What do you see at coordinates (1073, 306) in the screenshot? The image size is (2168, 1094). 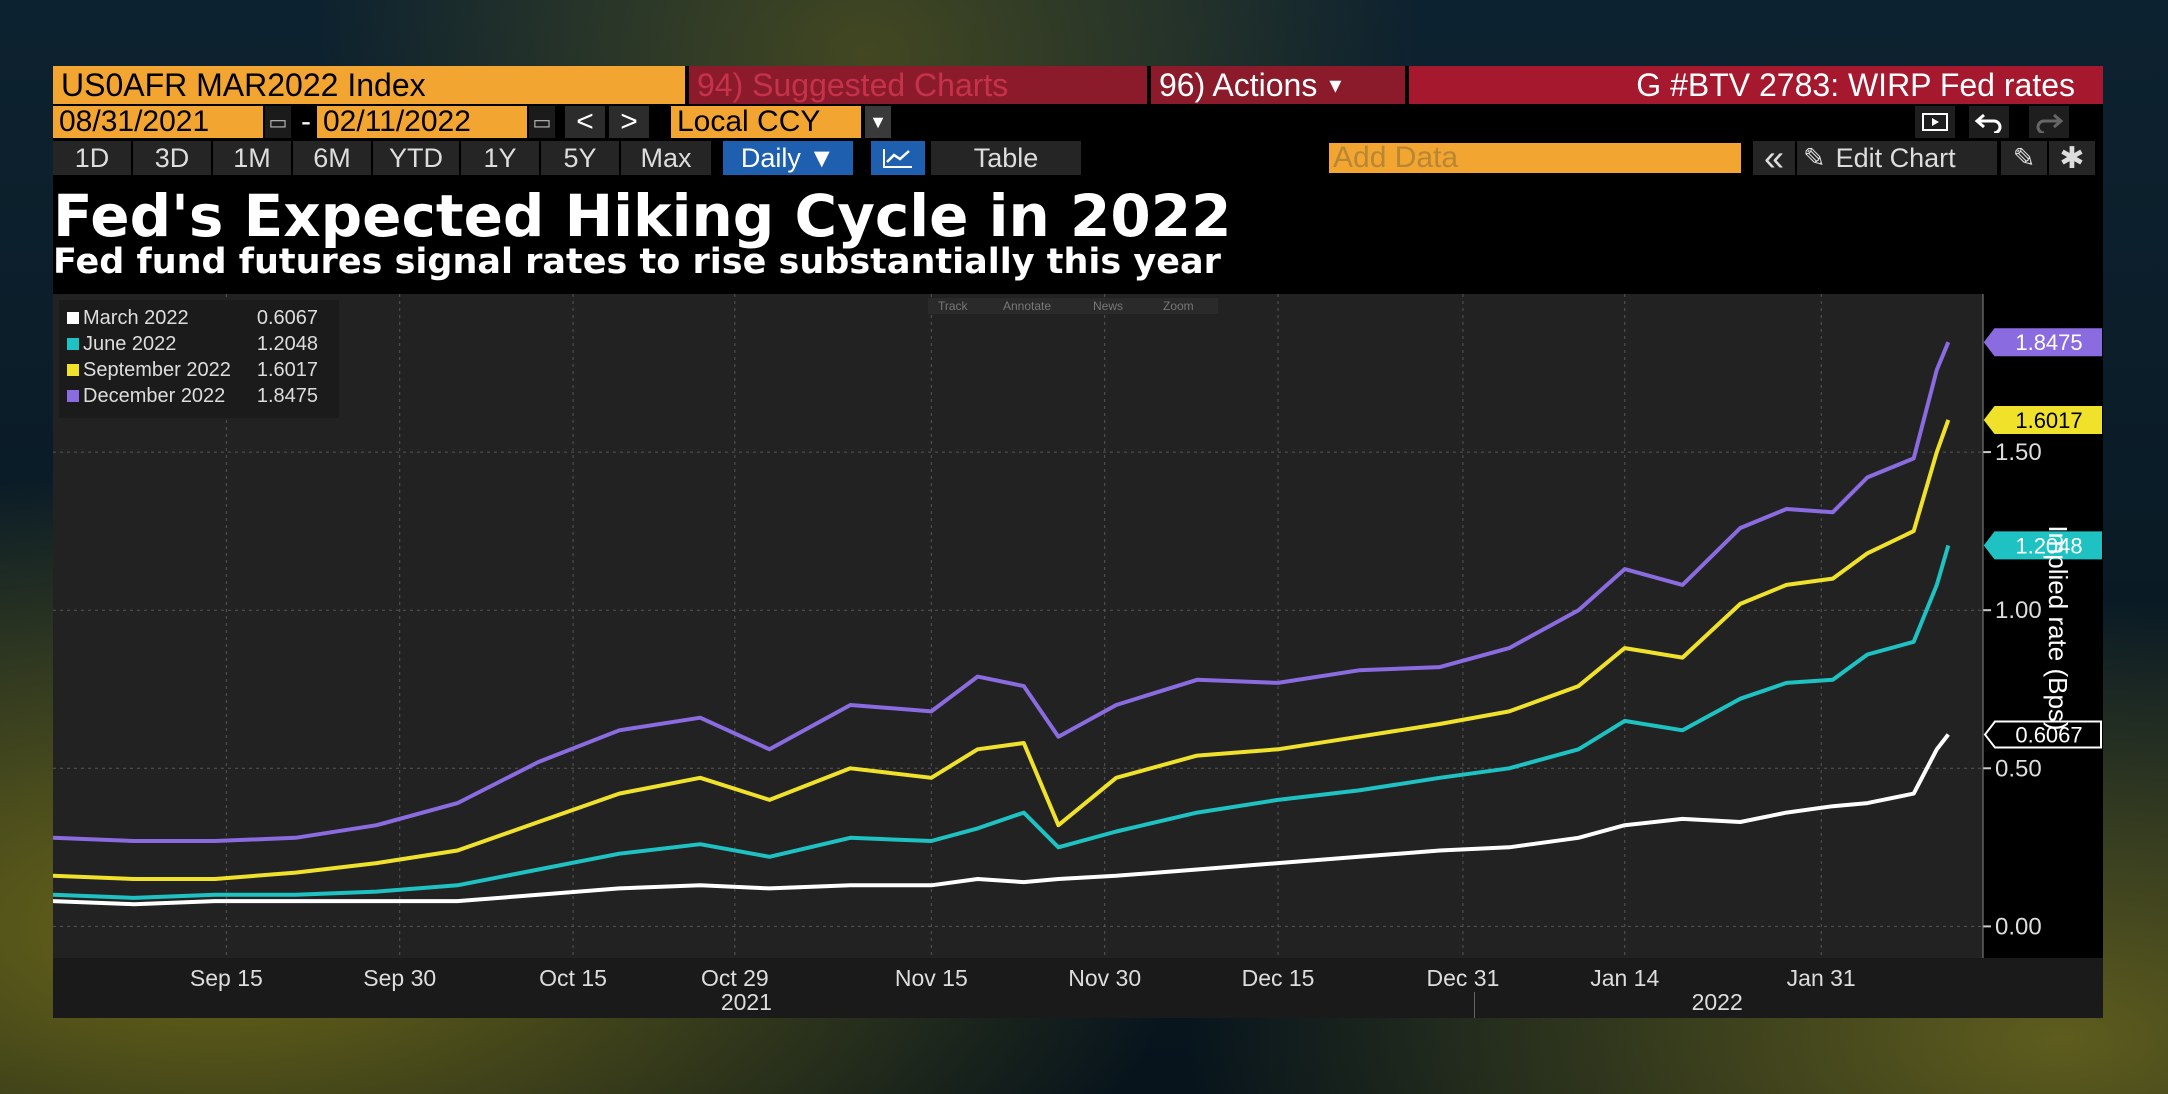 I see `chart-tools: Track Annotate News Zoom` at bounding box center [1073, 306].